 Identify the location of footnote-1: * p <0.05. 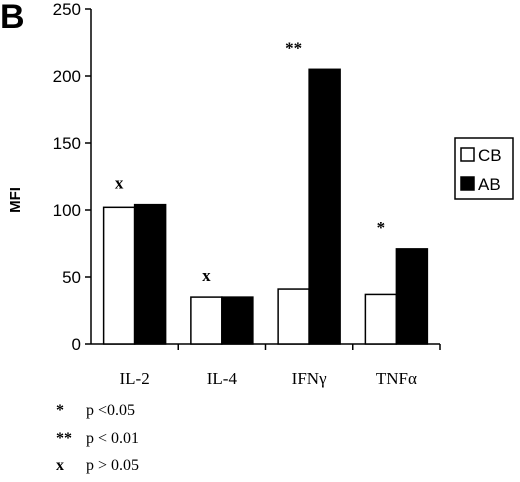
(95, 411).